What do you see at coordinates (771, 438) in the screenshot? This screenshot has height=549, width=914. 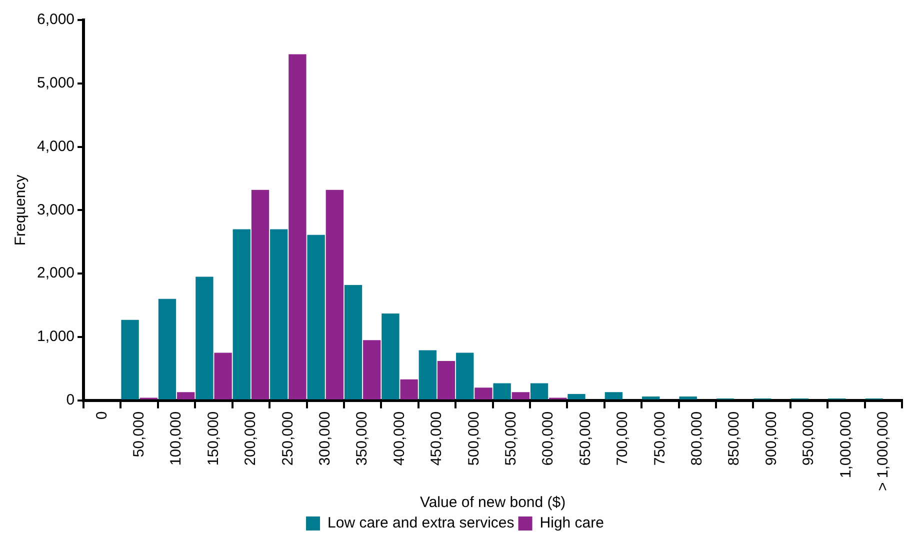 I see `x-tick-label: 900,000` at bounding box center [771, 438].